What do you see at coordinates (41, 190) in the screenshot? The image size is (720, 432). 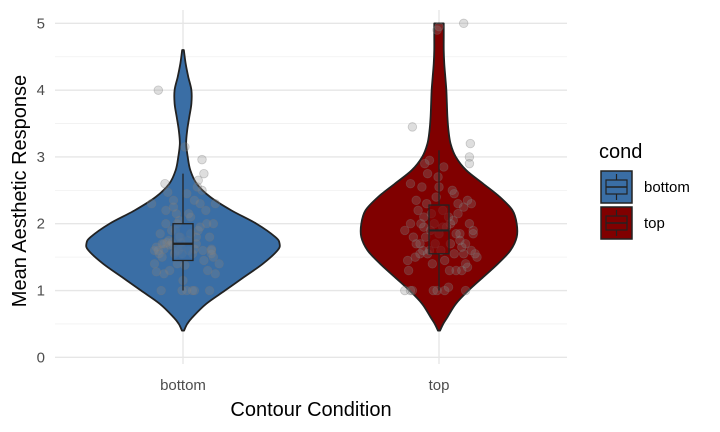 I see `y-tick-labels: 0 1 2 3 4 5` at bounding box center [41, 190].